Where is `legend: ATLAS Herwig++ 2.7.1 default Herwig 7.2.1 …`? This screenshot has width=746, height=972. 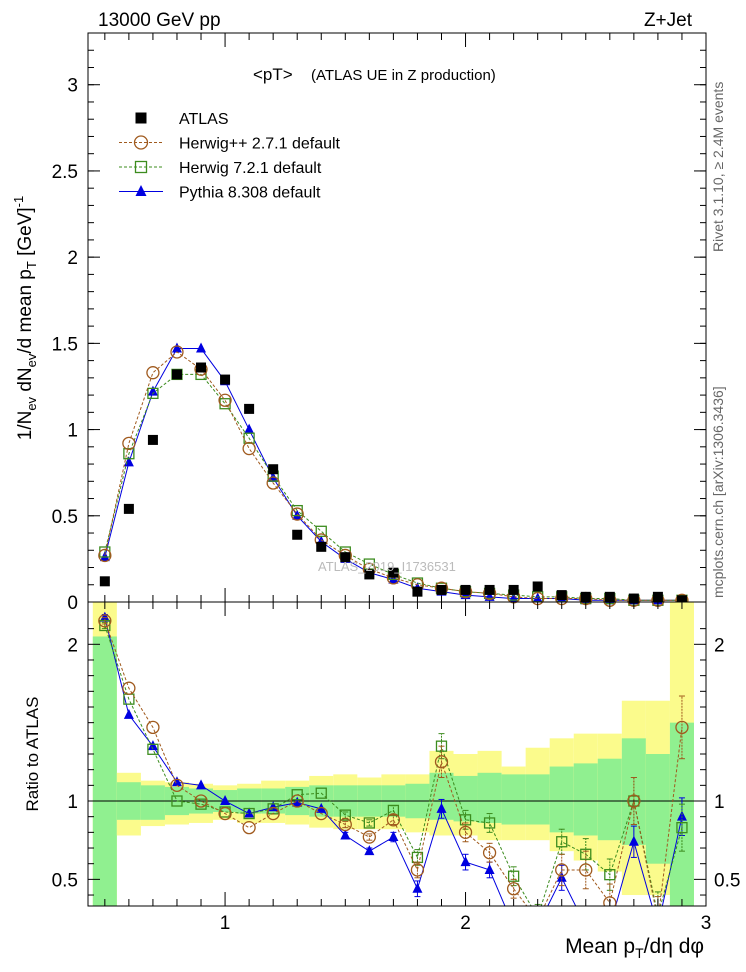 legend: ATLAS Herwig++ 2.7.1 default Herwig 7.2.1 … is located at coordinates (230, 156).